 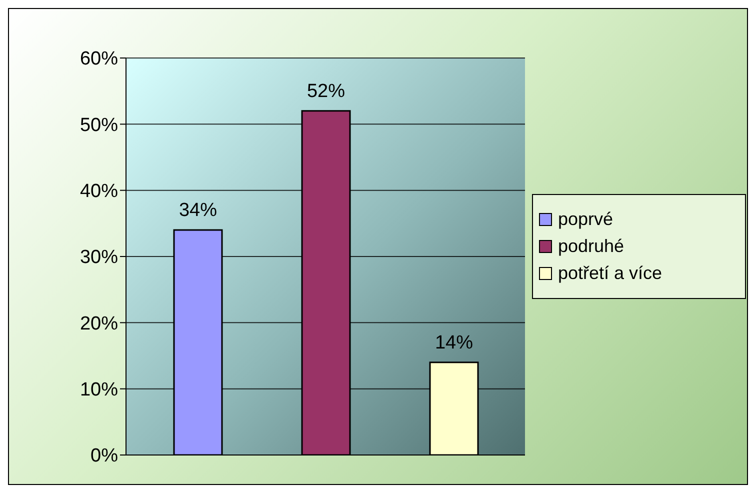 I want to click on y-tick-label: 50%, so click(x=99, y=125).